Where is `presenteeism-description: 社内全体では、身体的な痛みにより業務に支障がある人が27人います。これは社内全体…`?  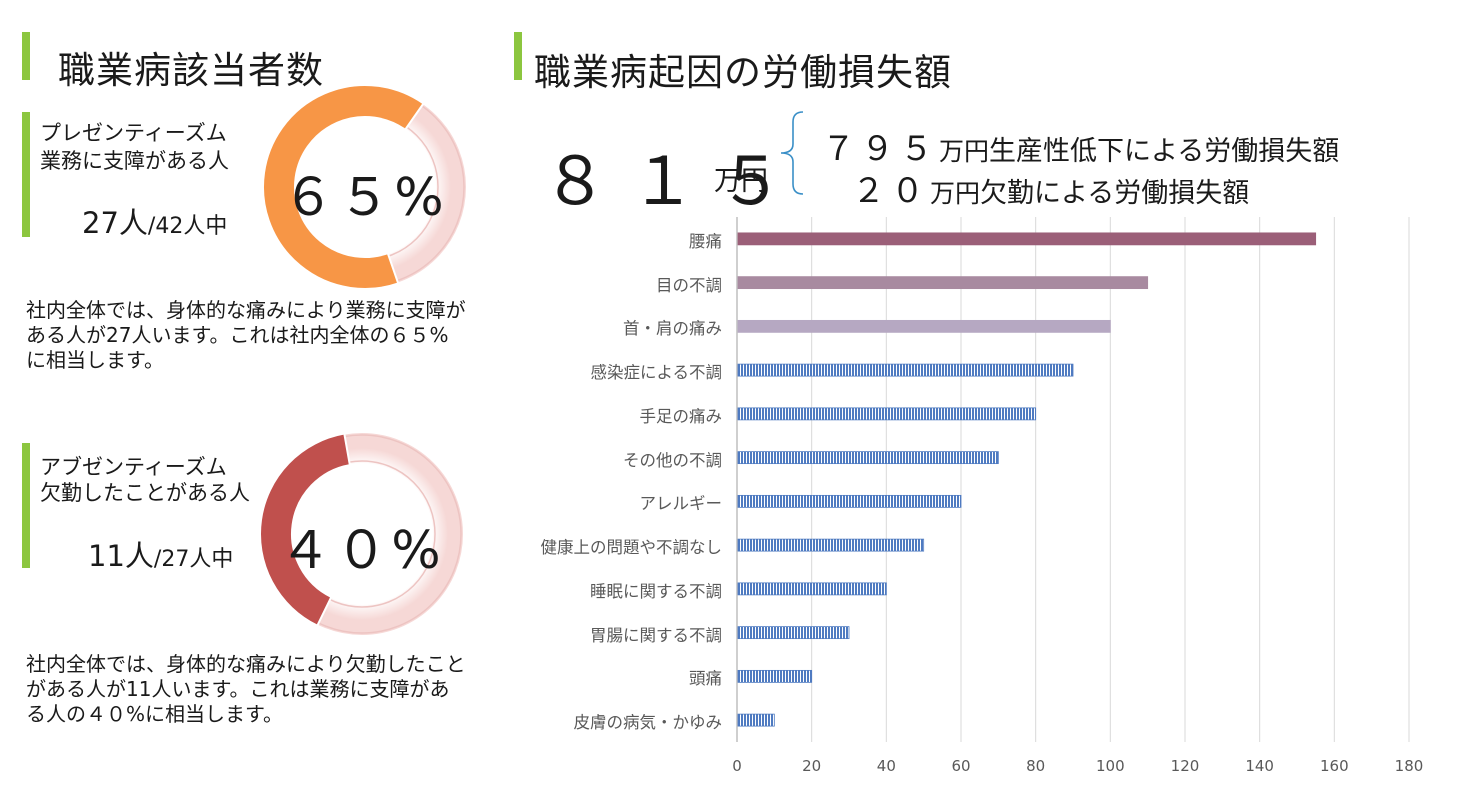
presenteeism-description: 社内全体では、身体的な痛みにより業務に支障がある人が27人います。これは社内全体… is located at coordinates (246, 335).